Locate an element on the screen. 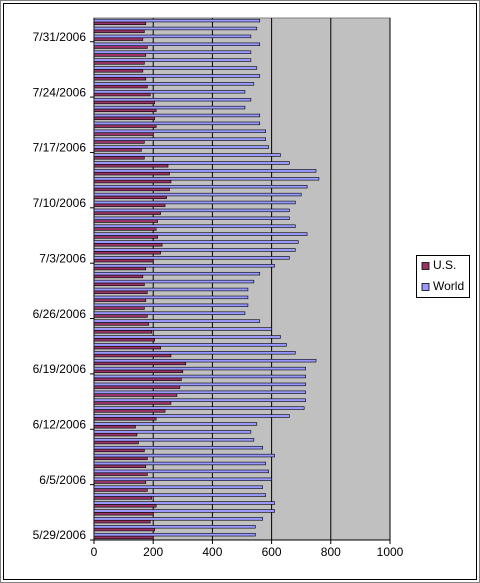 The width and height of the screenshot is (480, 583). legend-label: World is located at coordinates (448, 286).